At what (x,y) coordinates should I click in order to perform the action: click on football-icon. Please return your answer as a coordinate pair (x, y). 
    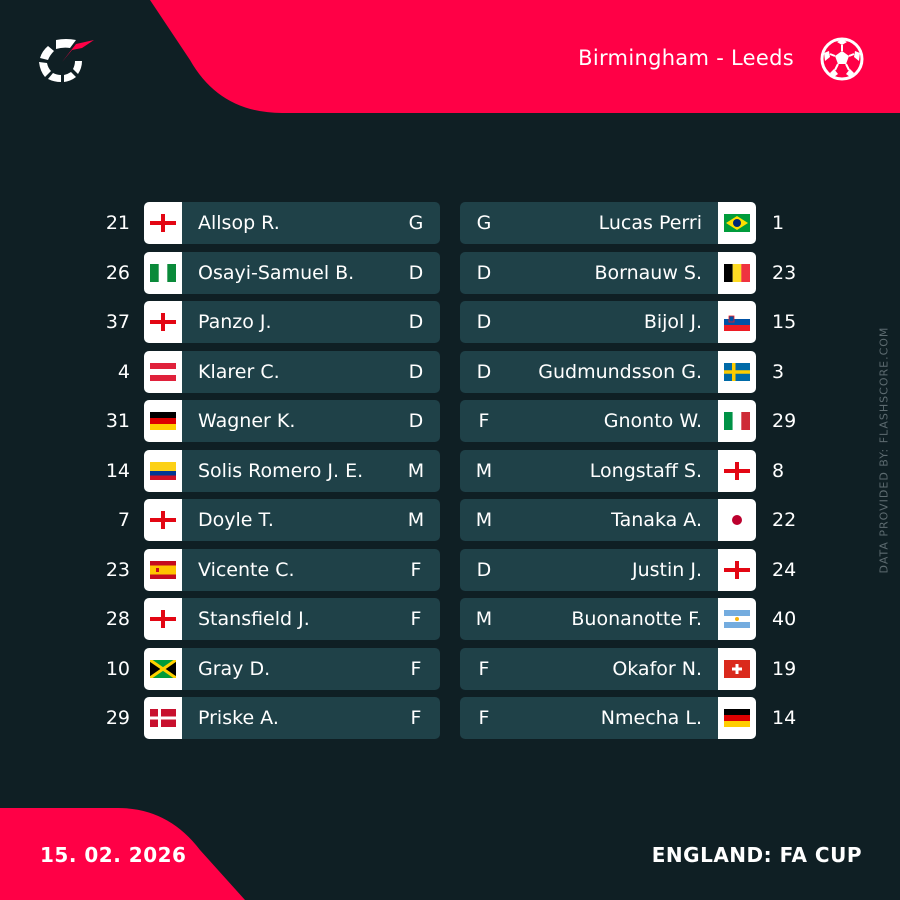
    Looking at the image, I should click on (842, 59).